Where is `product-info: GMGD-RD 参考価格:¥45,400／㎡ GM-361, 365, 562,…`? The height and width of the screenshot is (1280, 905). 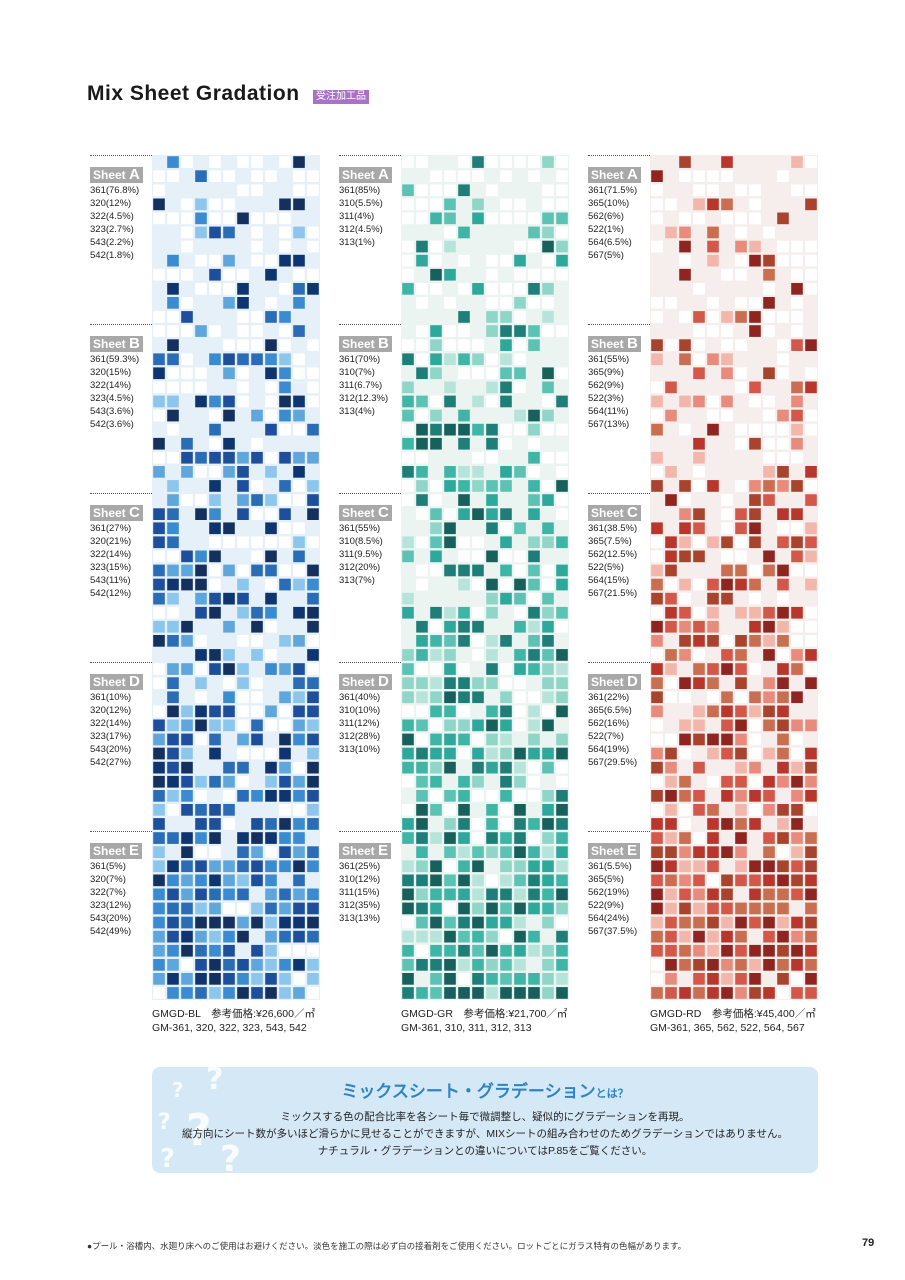
product-info: GMGD-RD 参考価格:¥45,400／㎡ GM-361, 365, 562,… is located at coordinates (733, 1021).